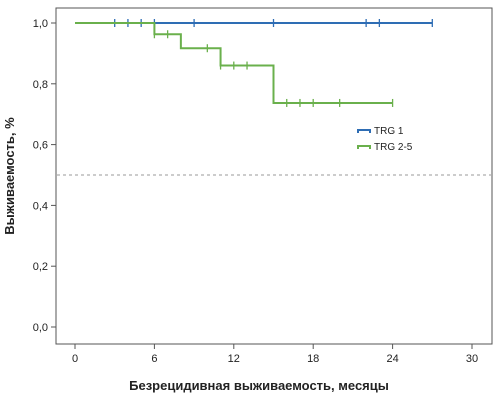 The width and height of the screenshot is (494, 404). I want to click on y-tick-label: 1,0, so click(40, 24).